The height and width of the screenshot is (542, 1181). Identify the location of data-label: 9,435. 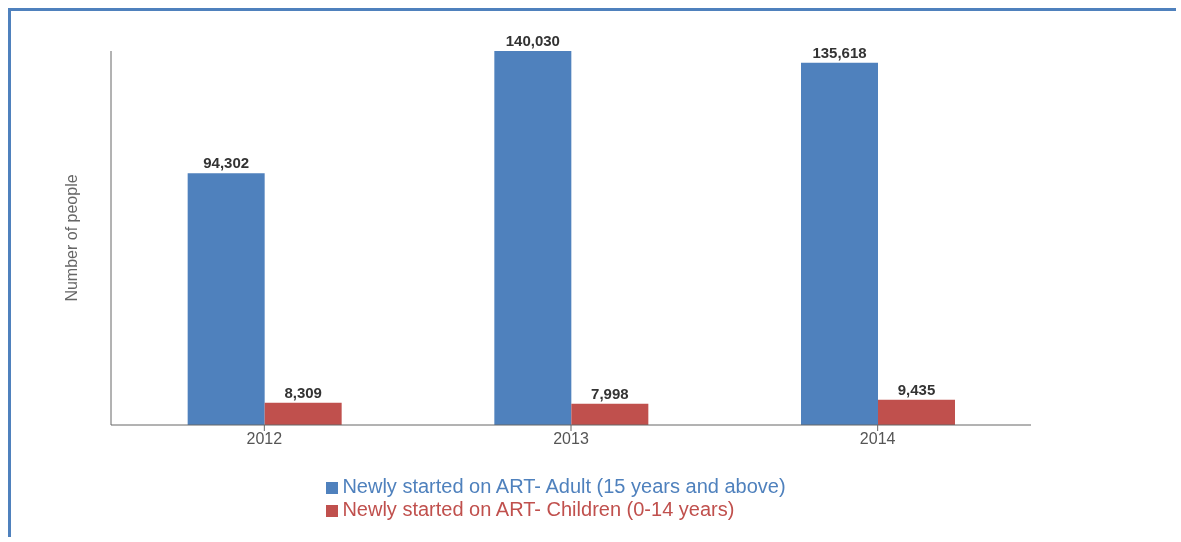
(916, 389).